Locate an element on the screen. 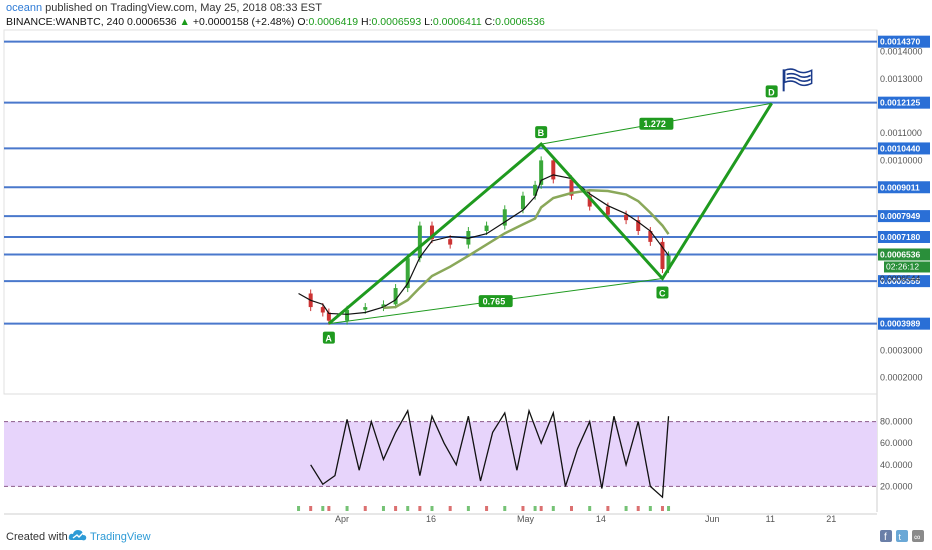 This screenshot has width=932, height=550. level-label-2: 0.0010440 is located at coordinates (900, 148).